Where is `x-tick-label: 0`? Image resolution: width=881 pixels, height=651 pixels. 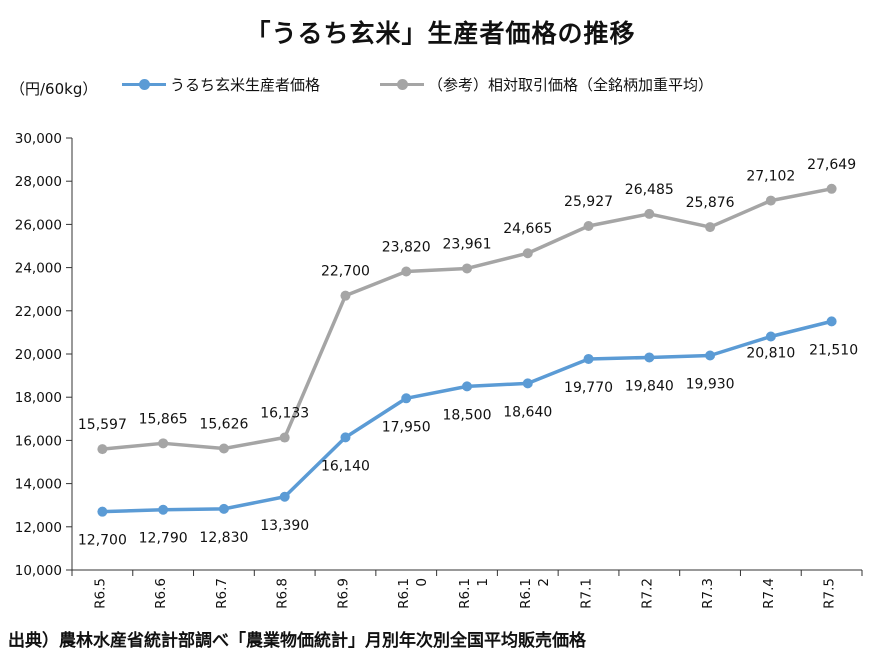 x-tick-label: 0 is located at coordinates (422, 582).